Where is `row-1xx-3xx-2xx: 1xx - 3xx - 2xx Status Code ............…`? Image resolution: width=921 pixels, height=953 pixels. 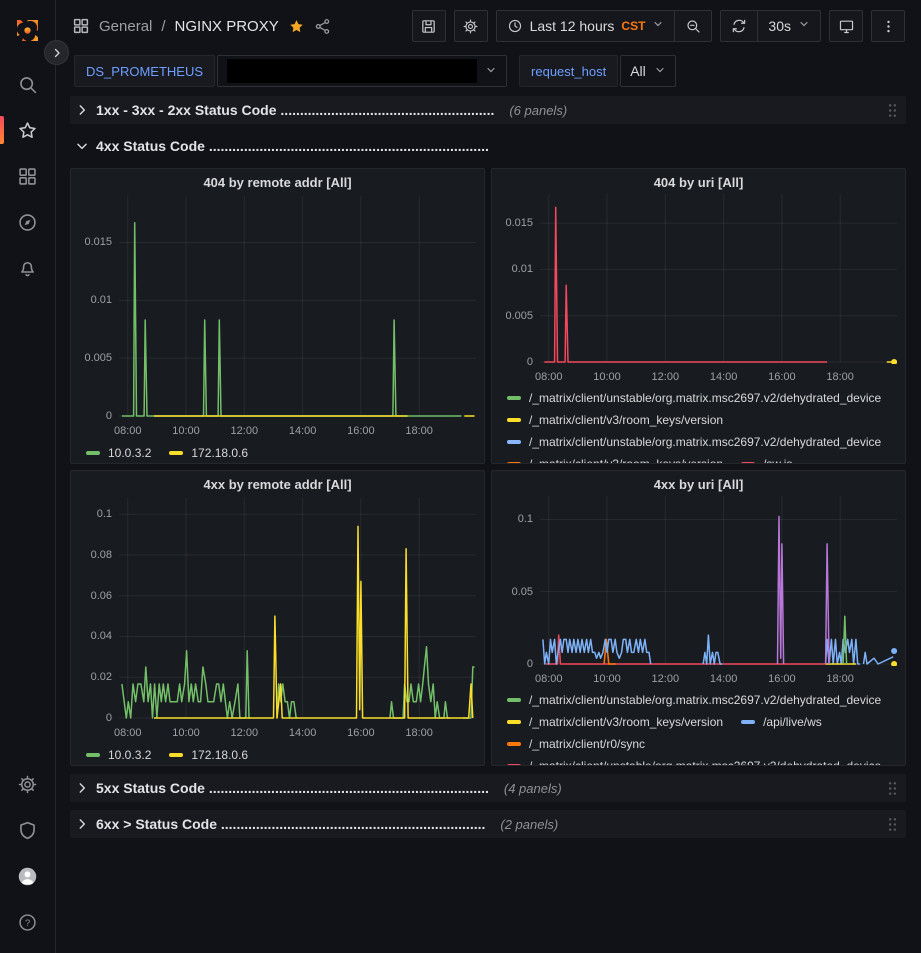
row-1xx-3xx-2xx: 1xx - 3xx - 2xx Status Code ............… is located at coordinates (488, 110).